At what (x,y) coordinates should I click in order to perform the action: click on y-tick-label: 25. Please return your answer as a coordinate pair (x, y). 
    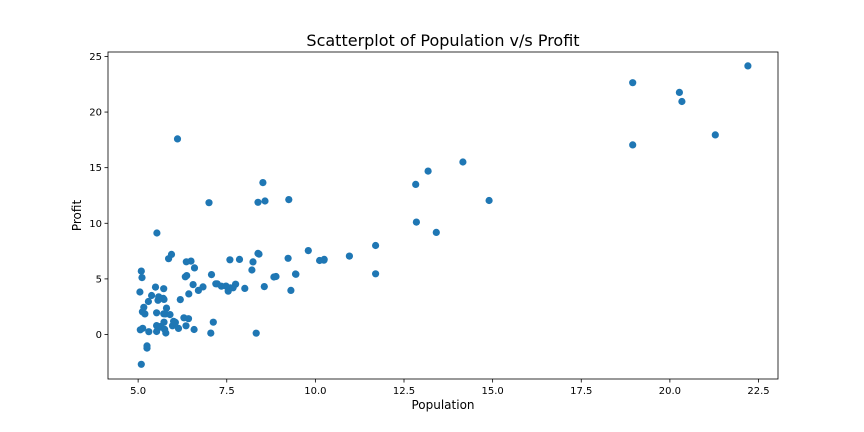
    Looking at the image, I should click on (95, 57).